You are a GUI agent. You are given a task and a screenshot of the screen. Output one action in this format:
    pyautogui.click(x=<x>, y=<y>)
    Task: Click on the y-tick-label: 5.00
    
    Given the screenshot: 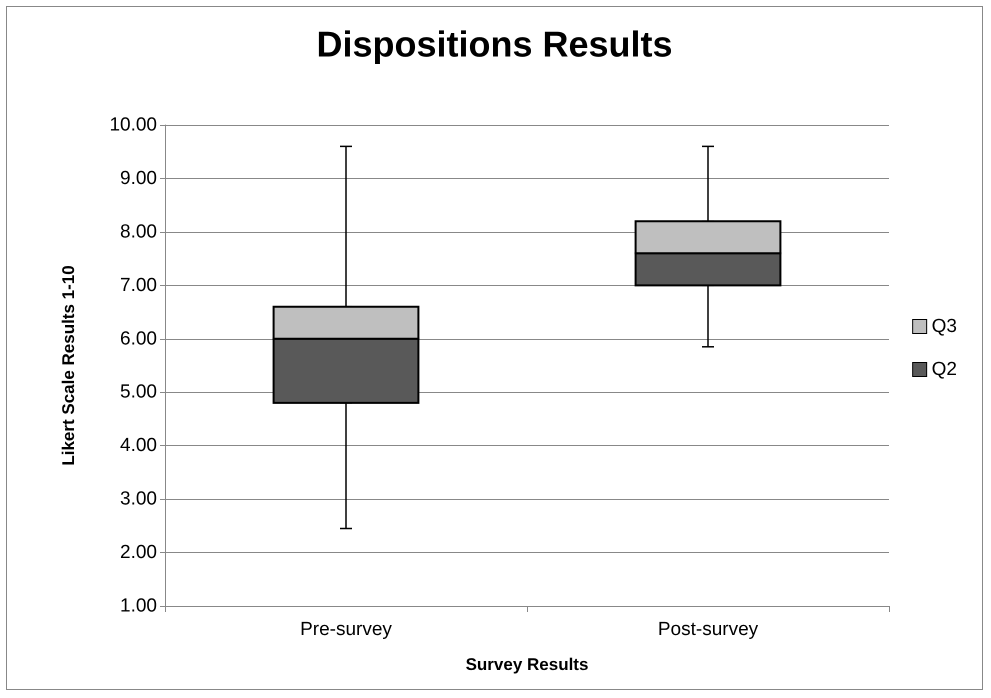 What is the action you would take?
    pyautogui.click(x=138, y=392)
    